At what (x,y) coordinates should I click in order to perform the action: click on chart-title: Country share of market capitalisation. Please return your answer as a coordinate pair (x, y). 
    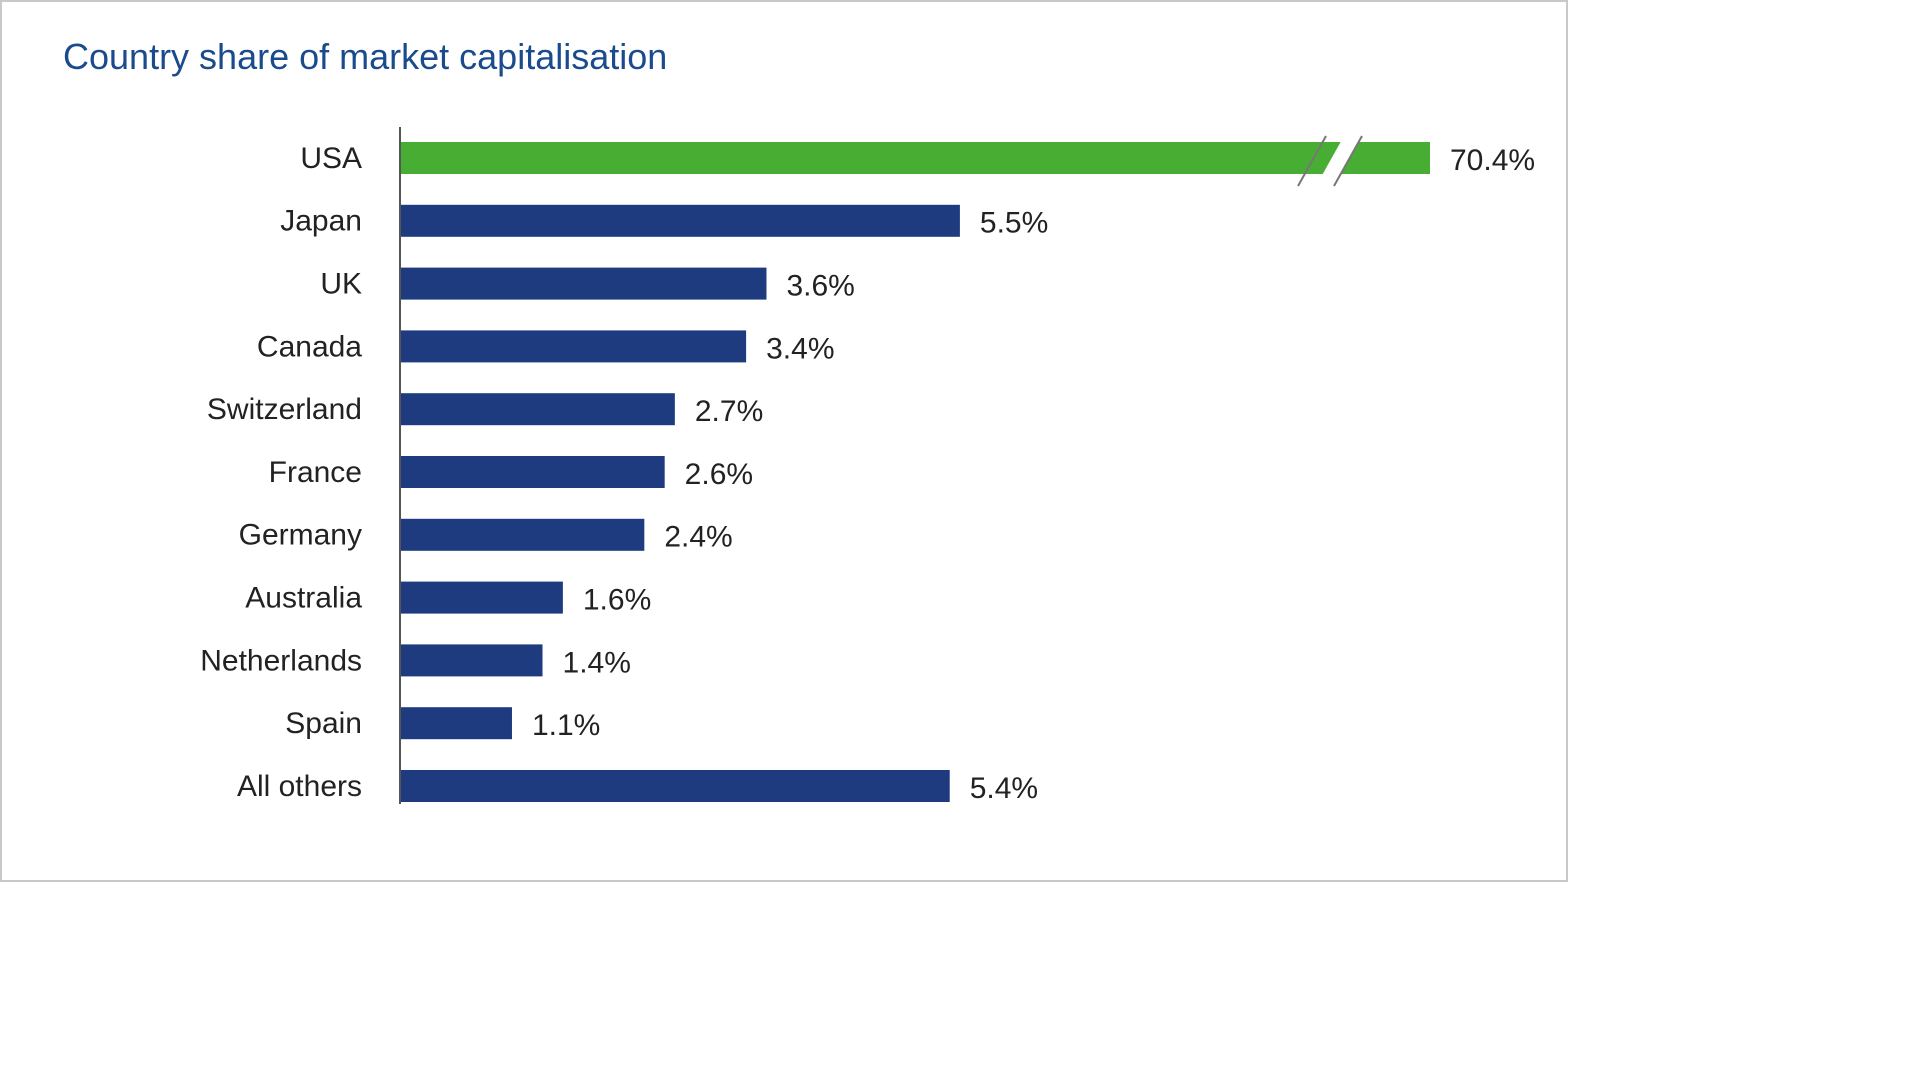
    Looking at the image, I should click on (365, 56).